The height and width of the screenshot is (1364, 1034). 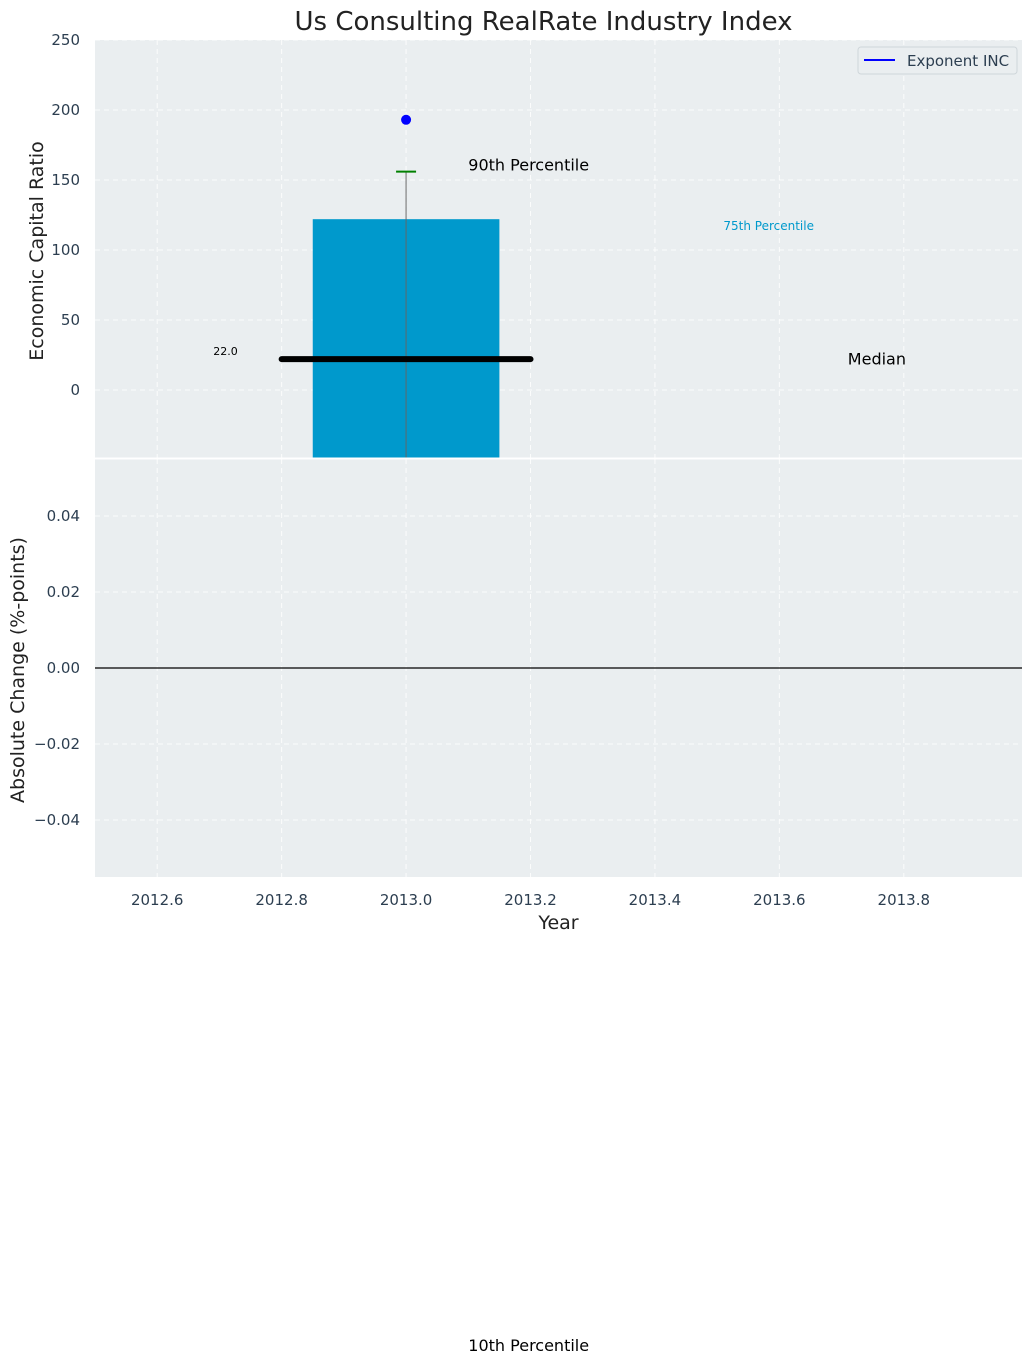 What do you see at coordinates (530, 900) in the screenshot?
I see `x-tick-label: 2013.2` at bounding box center [530, 900].